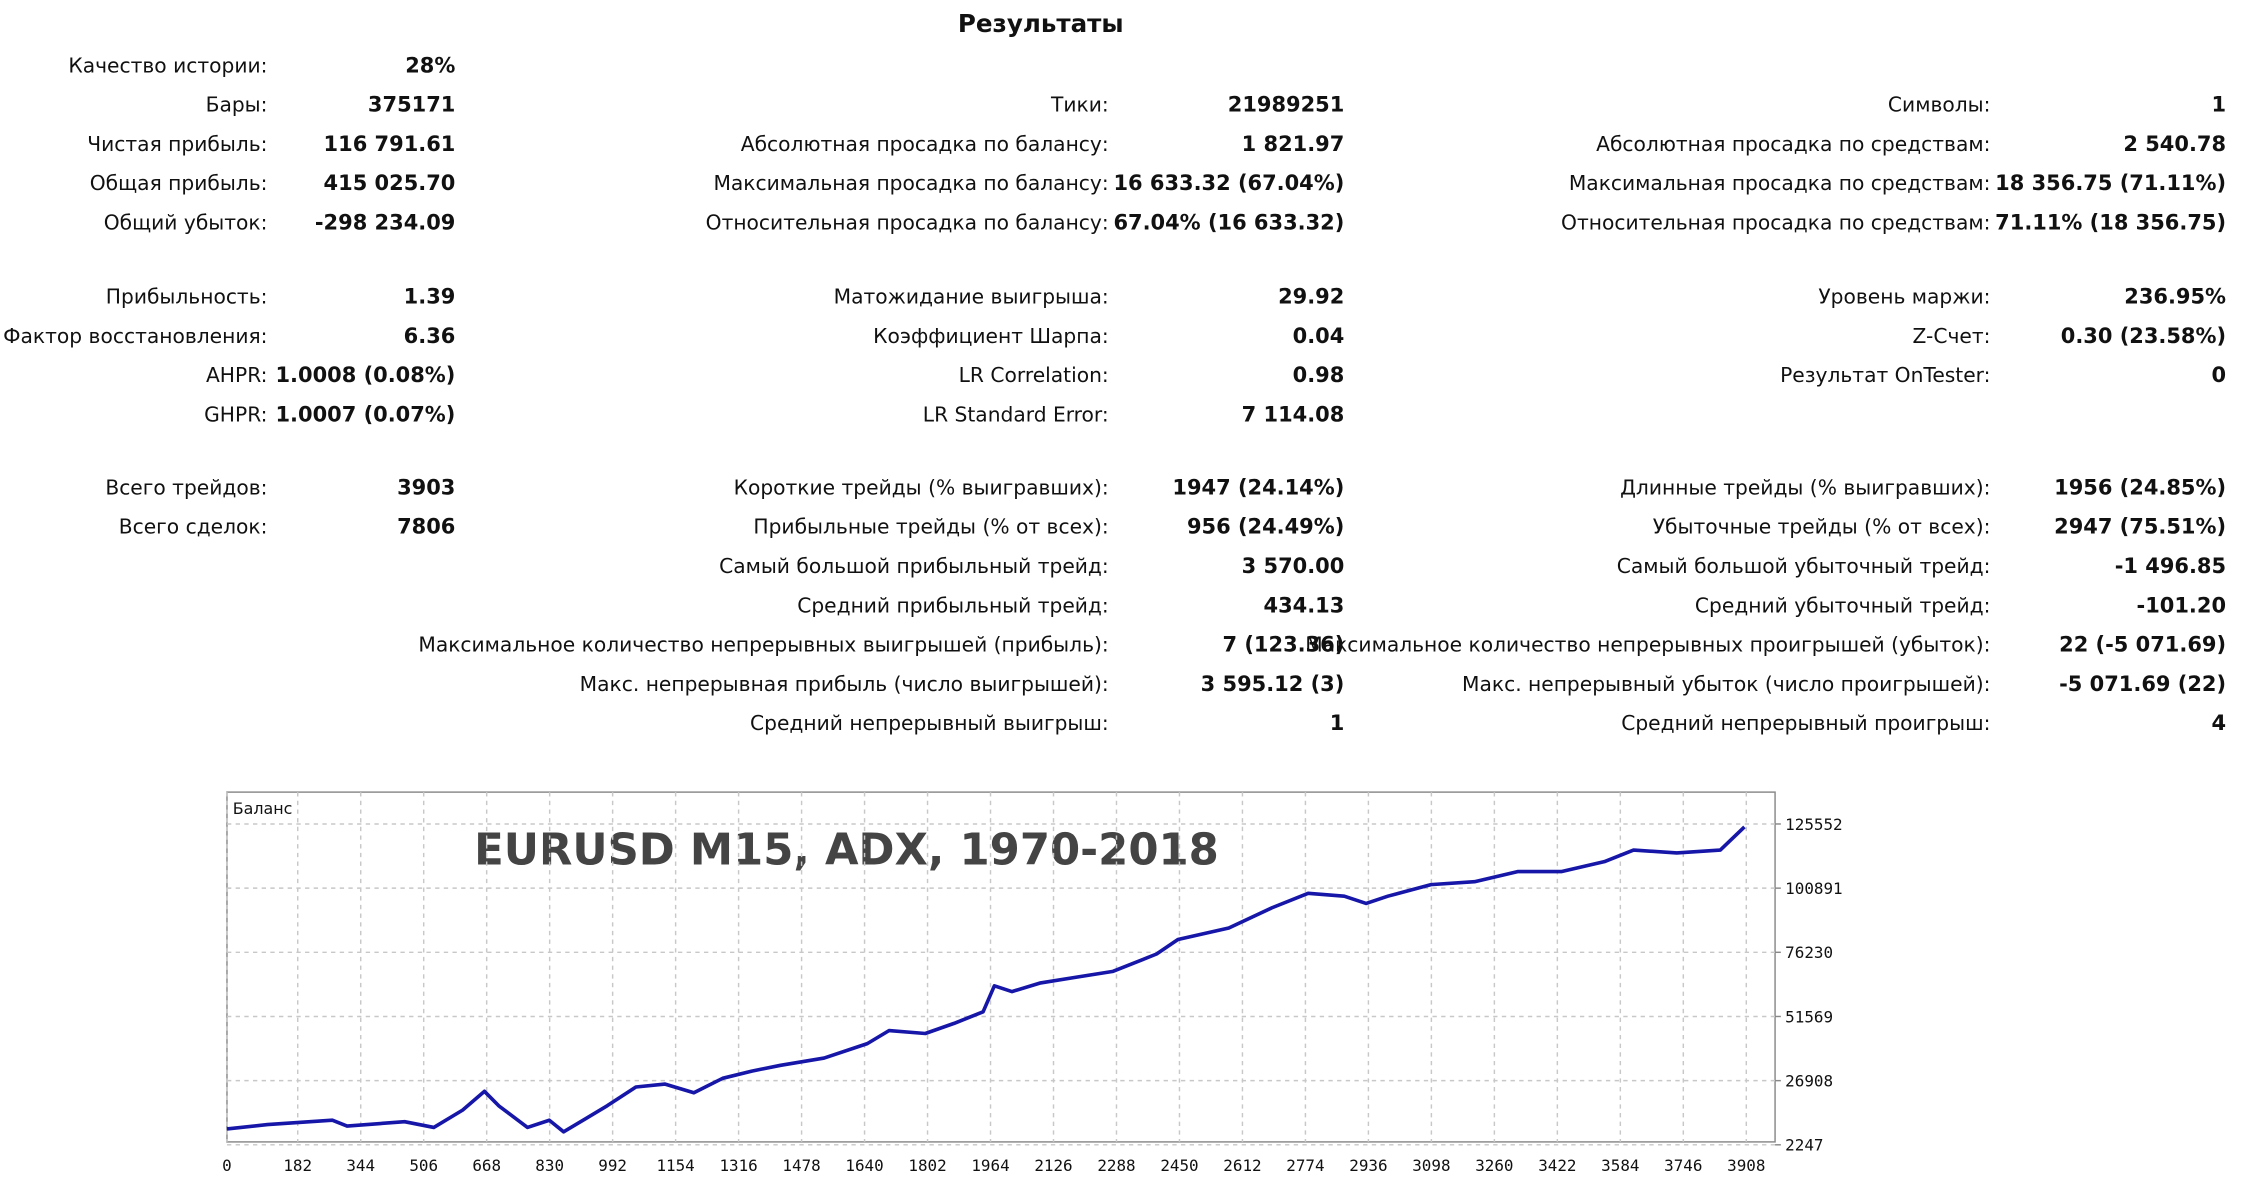  I want to click on x-tick-label: 182, so click(297, 1165).